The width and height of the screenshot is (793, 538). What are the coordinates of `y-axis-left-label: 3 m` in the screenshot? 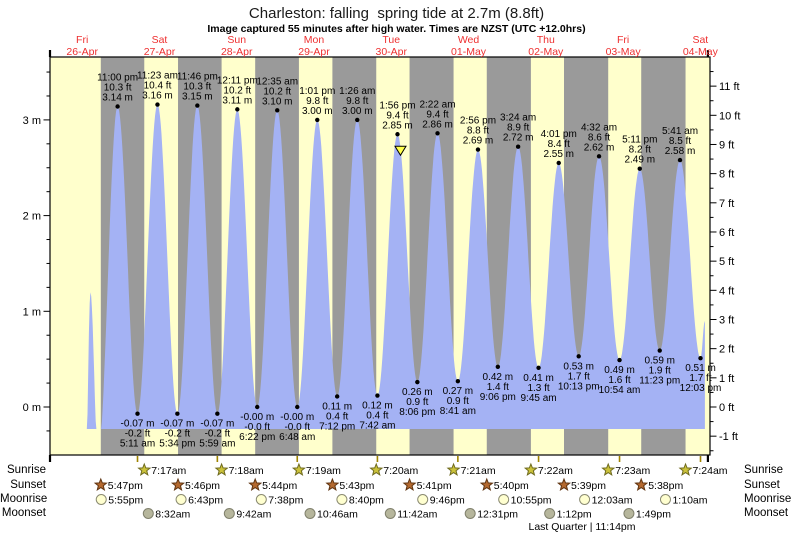 It's located at (32, 121).